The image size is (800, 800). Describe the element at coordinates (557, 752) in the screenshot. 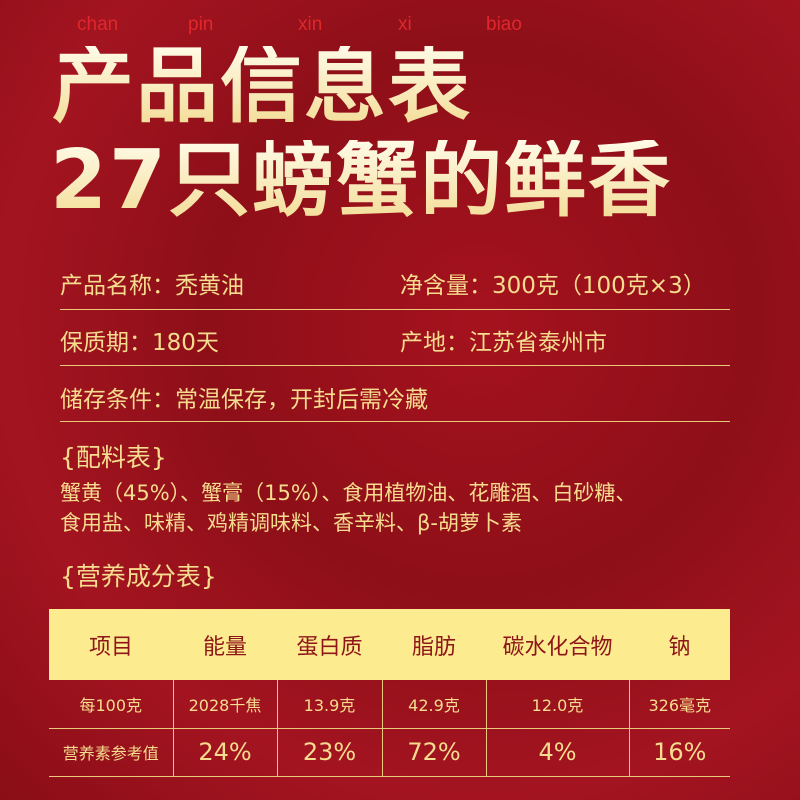

I see `cell: 4%` at that location.